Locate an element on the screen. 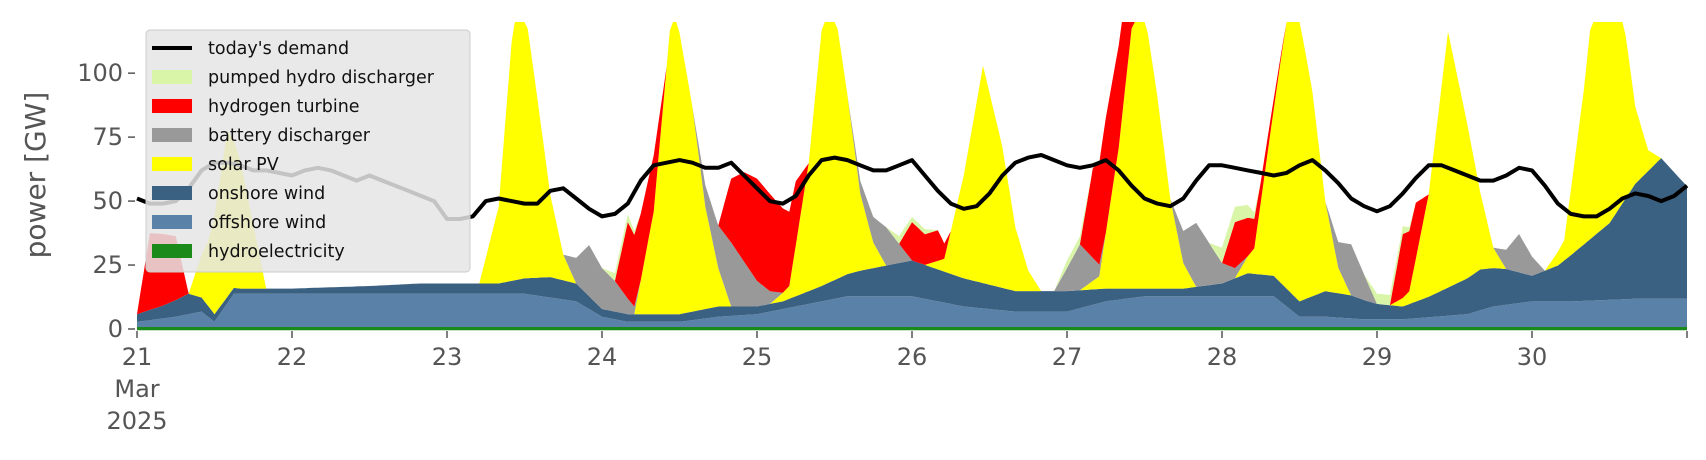 The width and height of the screenshot is (1706, 460). y-axis: 0 25 50 75 100 is located at coordinates (106, 201).